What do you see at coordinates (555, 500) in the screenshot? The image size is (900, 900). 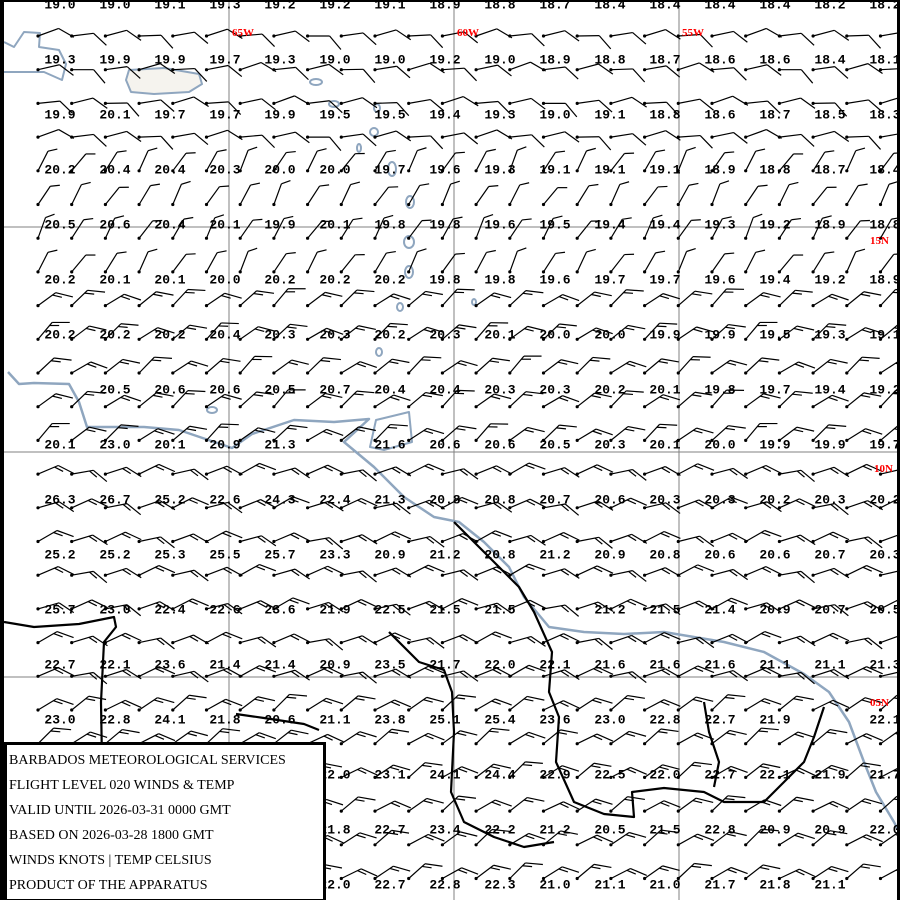 I see `temperature-label: 20.7` at bounding box center [555, 500].